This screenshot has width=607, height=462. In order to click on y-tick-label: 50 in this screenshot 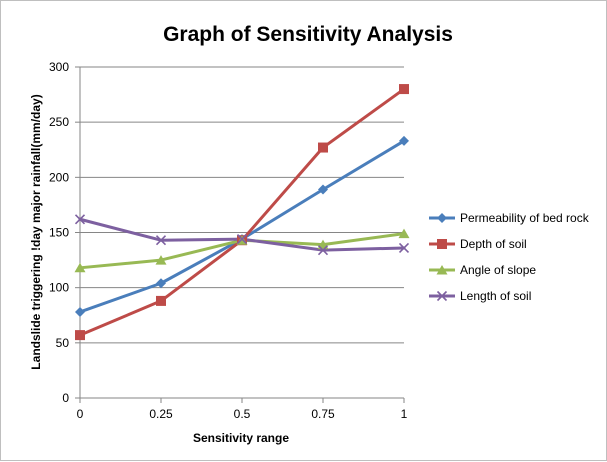, I will do `click(63, 343)`.